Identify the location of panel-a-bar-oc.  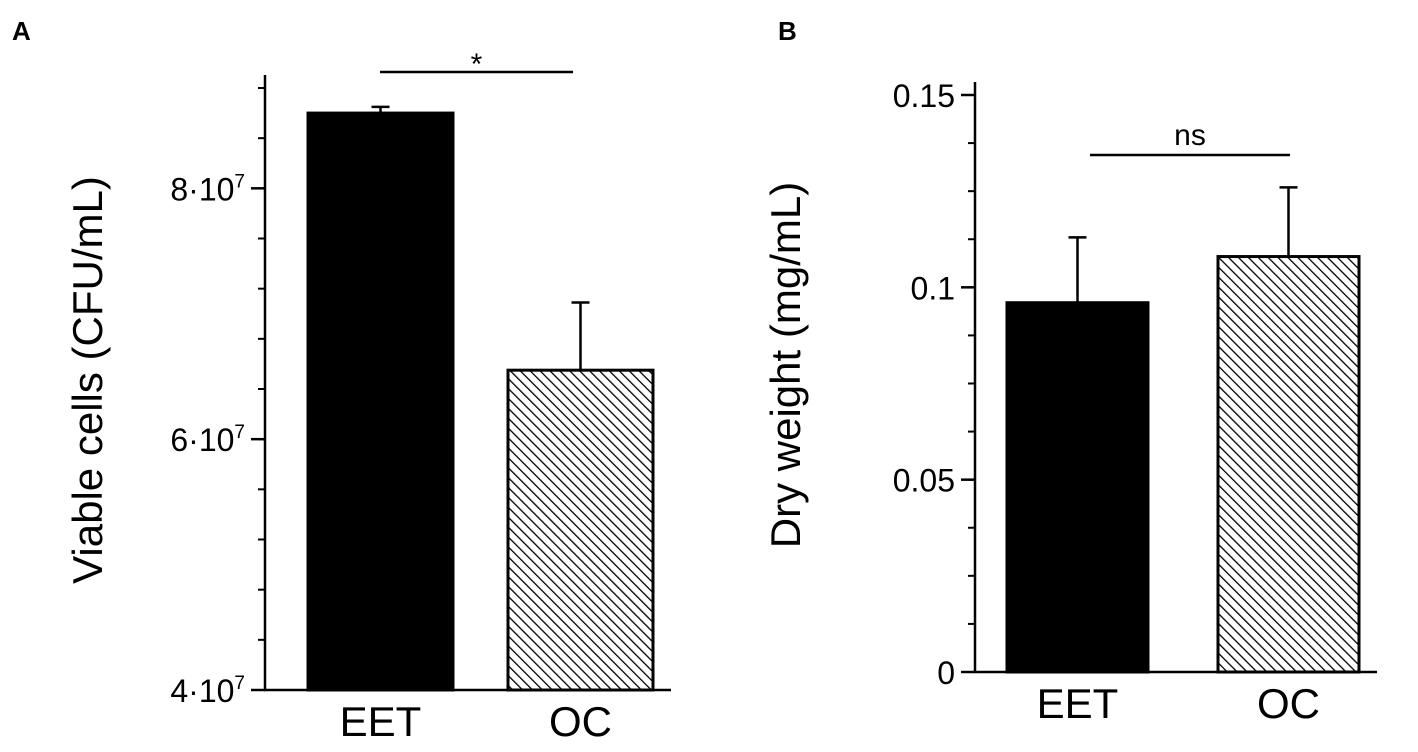
(580, 530).